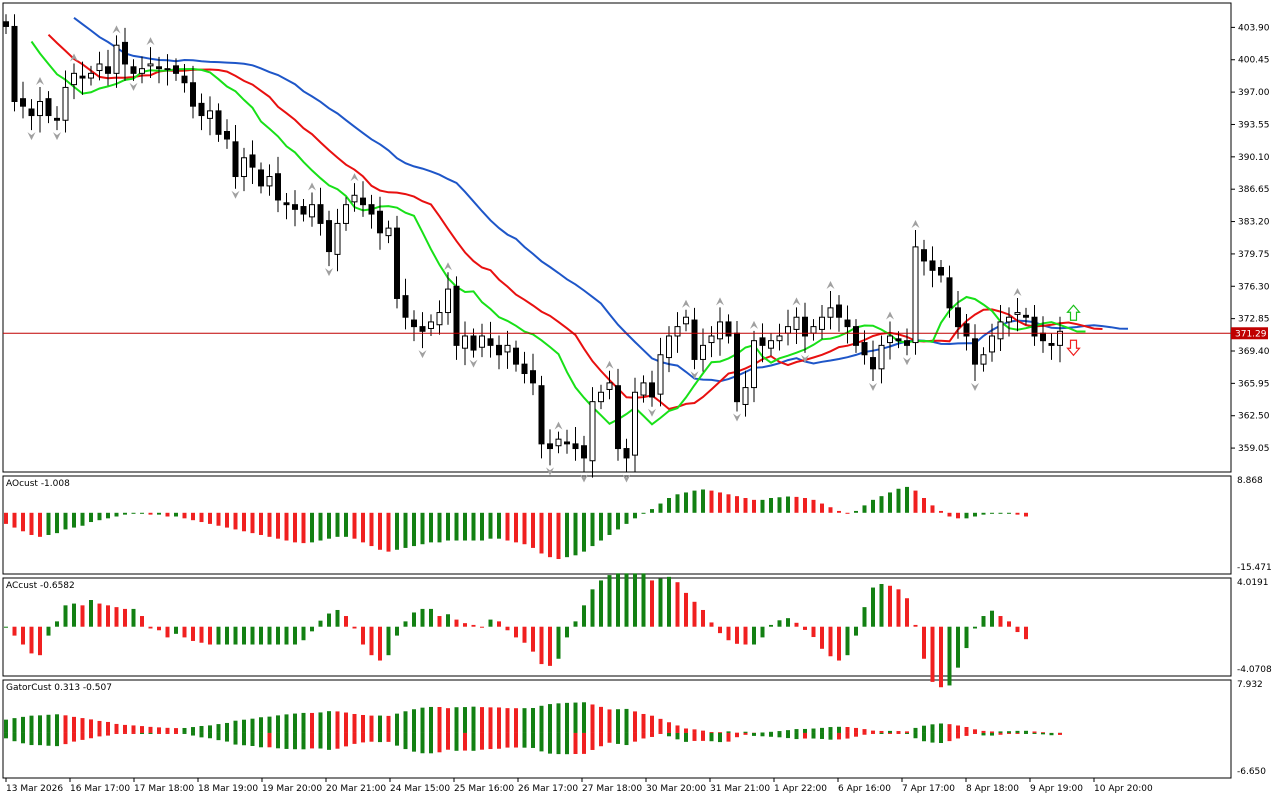 This screenshot has height=800, width=1280. Describe the element at coordinates (1254, 125) in the screenshot. I see `price-tick-label: 393.55` at that location.